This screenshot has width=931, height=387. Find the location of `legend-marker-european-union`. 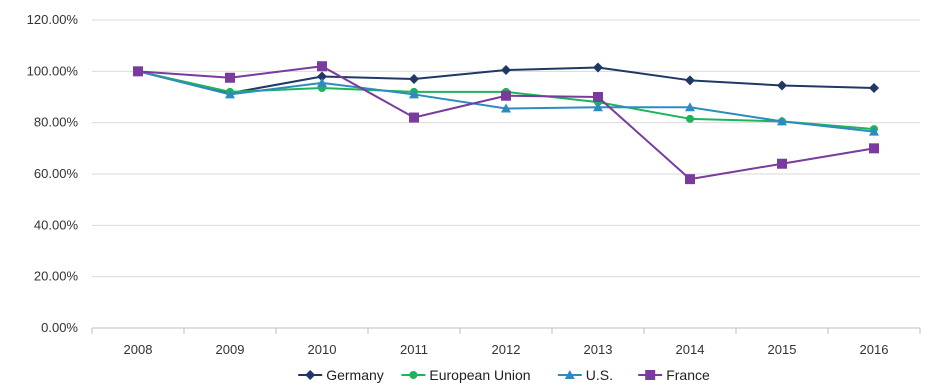

legend-marker-european-union is located at coordinates (413, 375).